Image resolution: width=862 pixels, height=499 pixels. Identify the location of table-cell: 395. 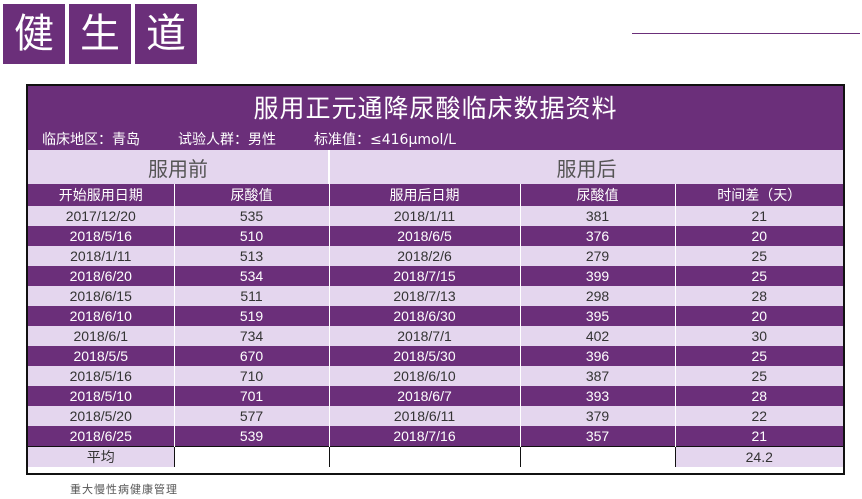
(597, 316).